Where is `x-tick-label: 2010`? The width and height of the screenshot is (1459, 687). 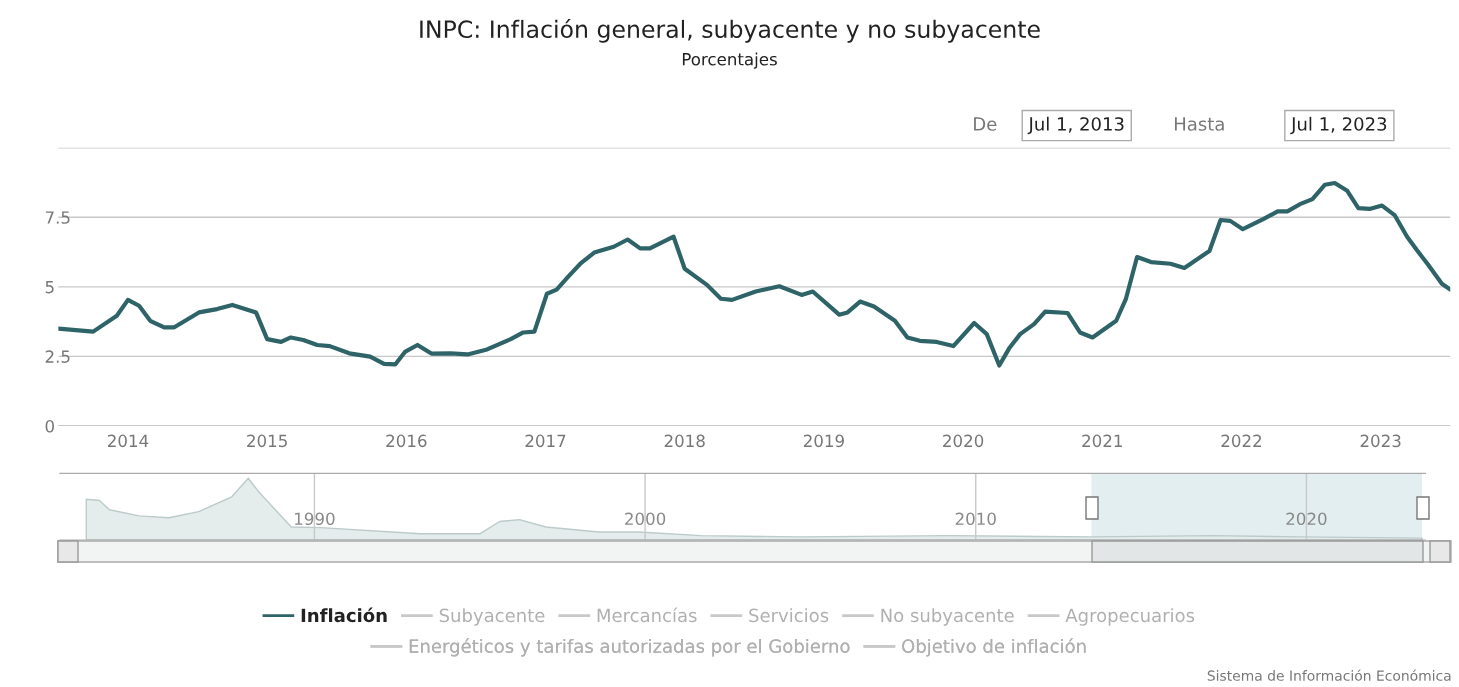 x-tick-label: 2010 is located at coordinates (975, 519).